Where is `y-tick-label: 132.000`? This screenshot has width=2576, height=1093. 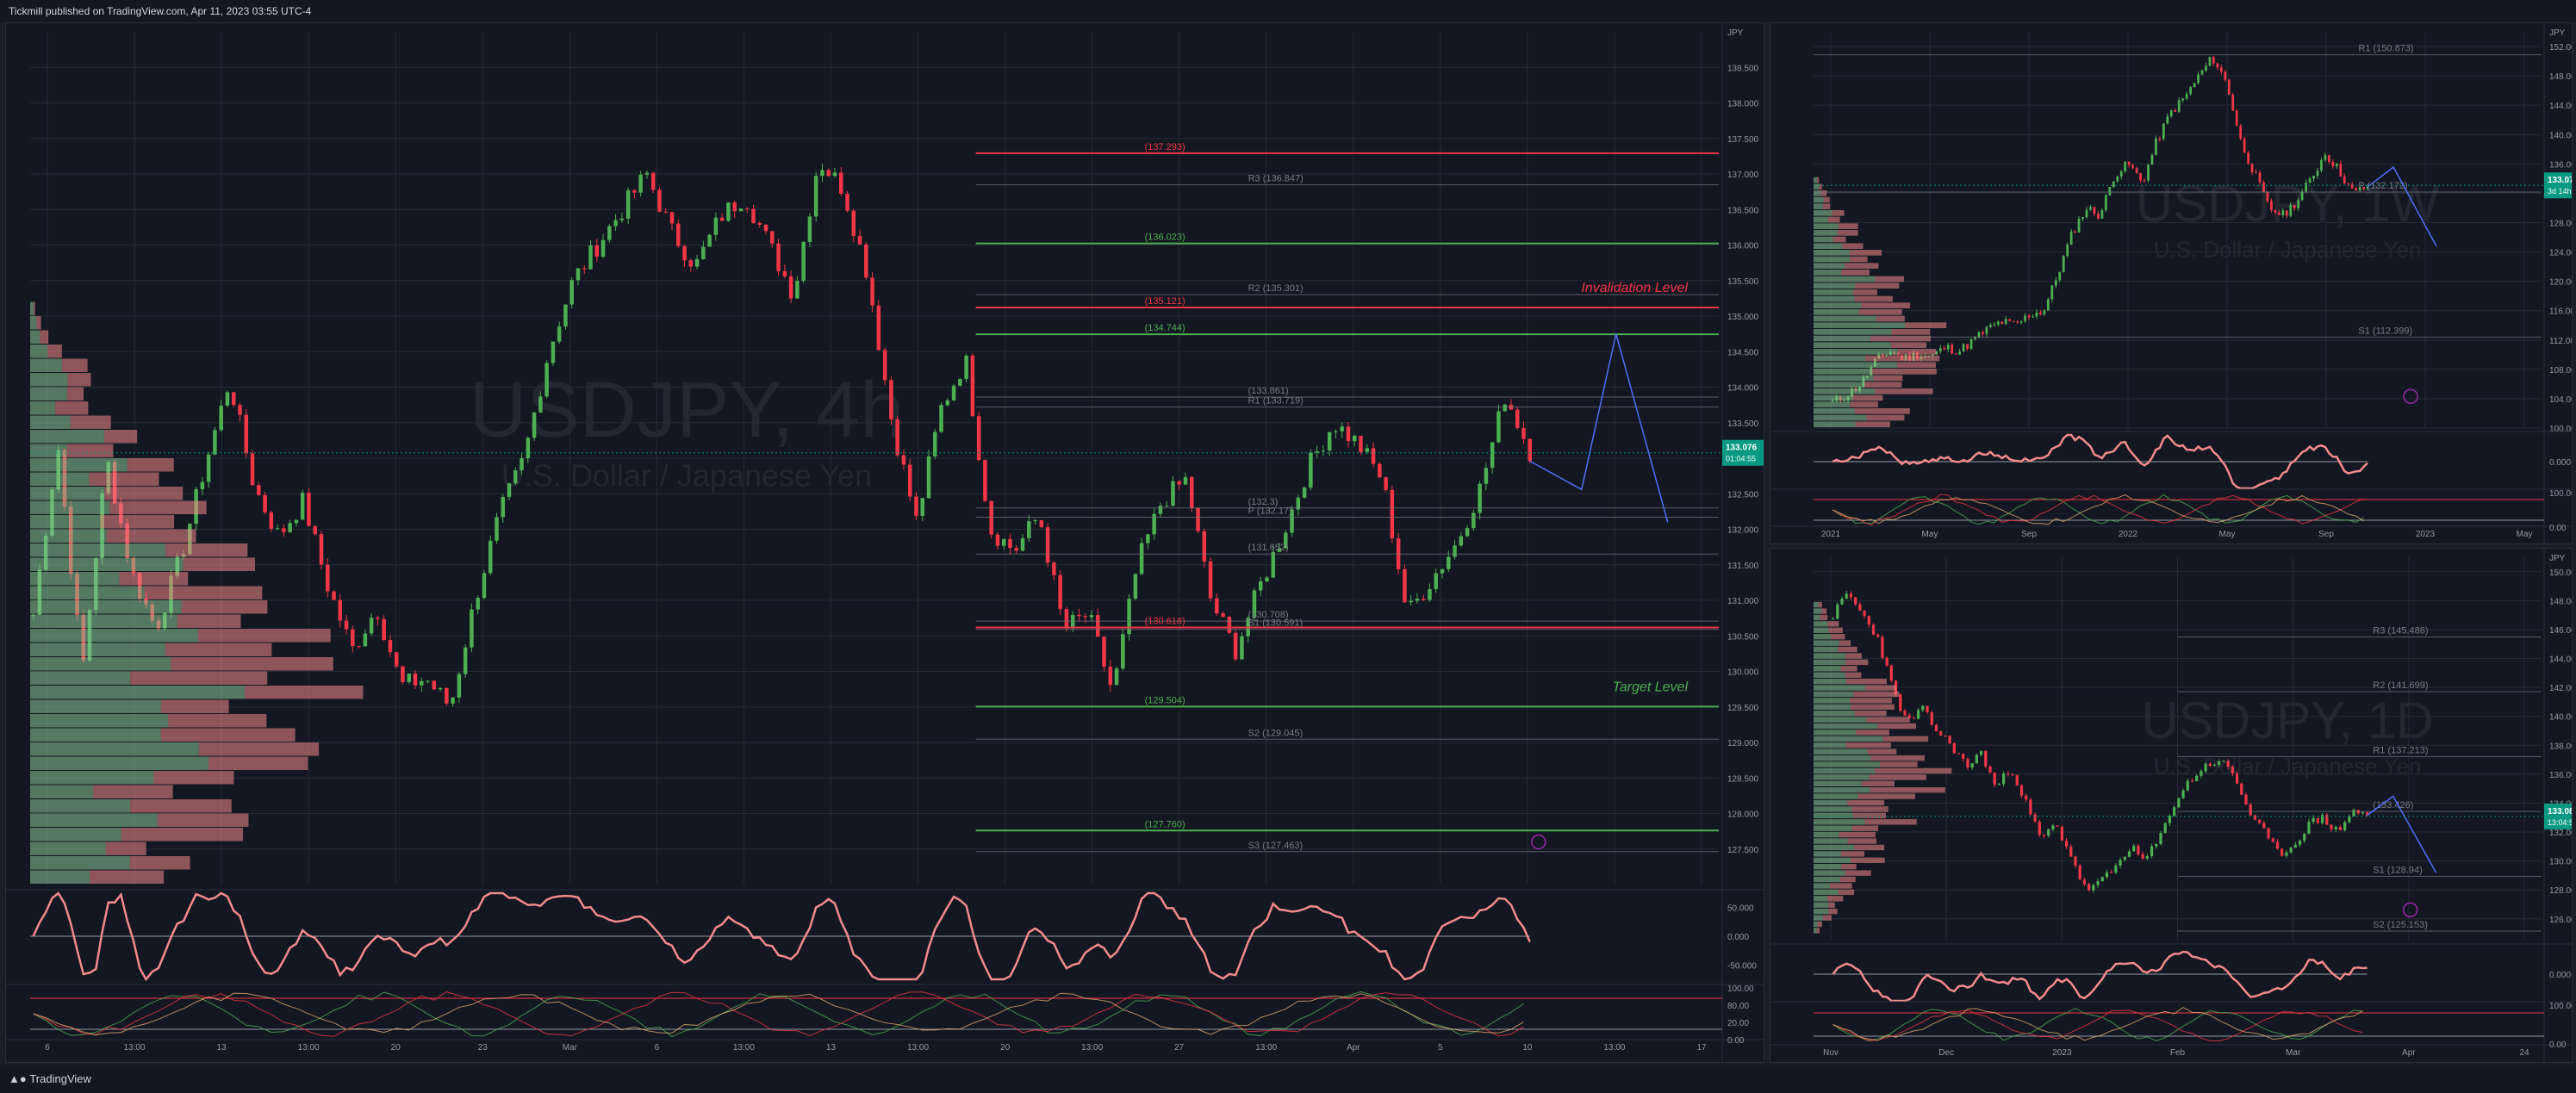 y-tick-label: 132.000 is located at coordinates (2561, 833).